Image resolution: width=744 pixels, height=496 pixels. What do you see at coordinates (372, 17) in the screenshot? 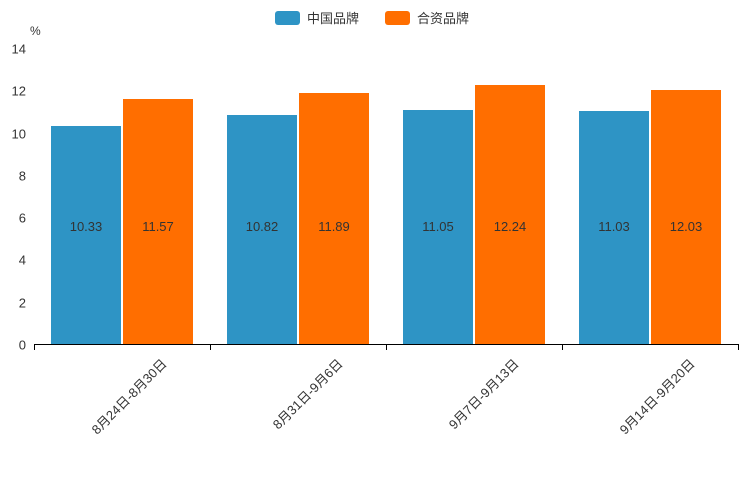
I see `chart-legend: 中国品牌 合资品牌` at bounding box center [372, 17].